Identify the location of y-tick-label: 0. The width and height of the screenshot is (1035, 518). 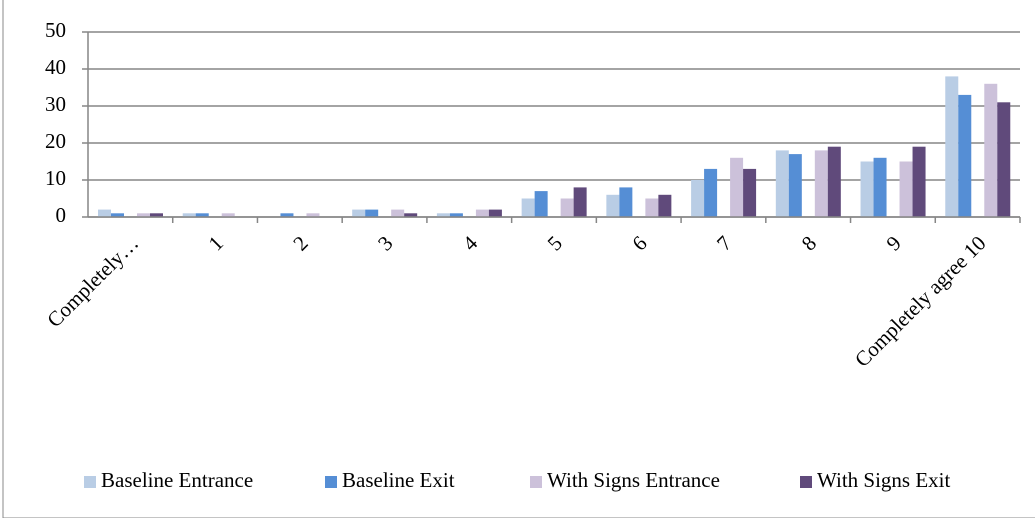
(61, 215).